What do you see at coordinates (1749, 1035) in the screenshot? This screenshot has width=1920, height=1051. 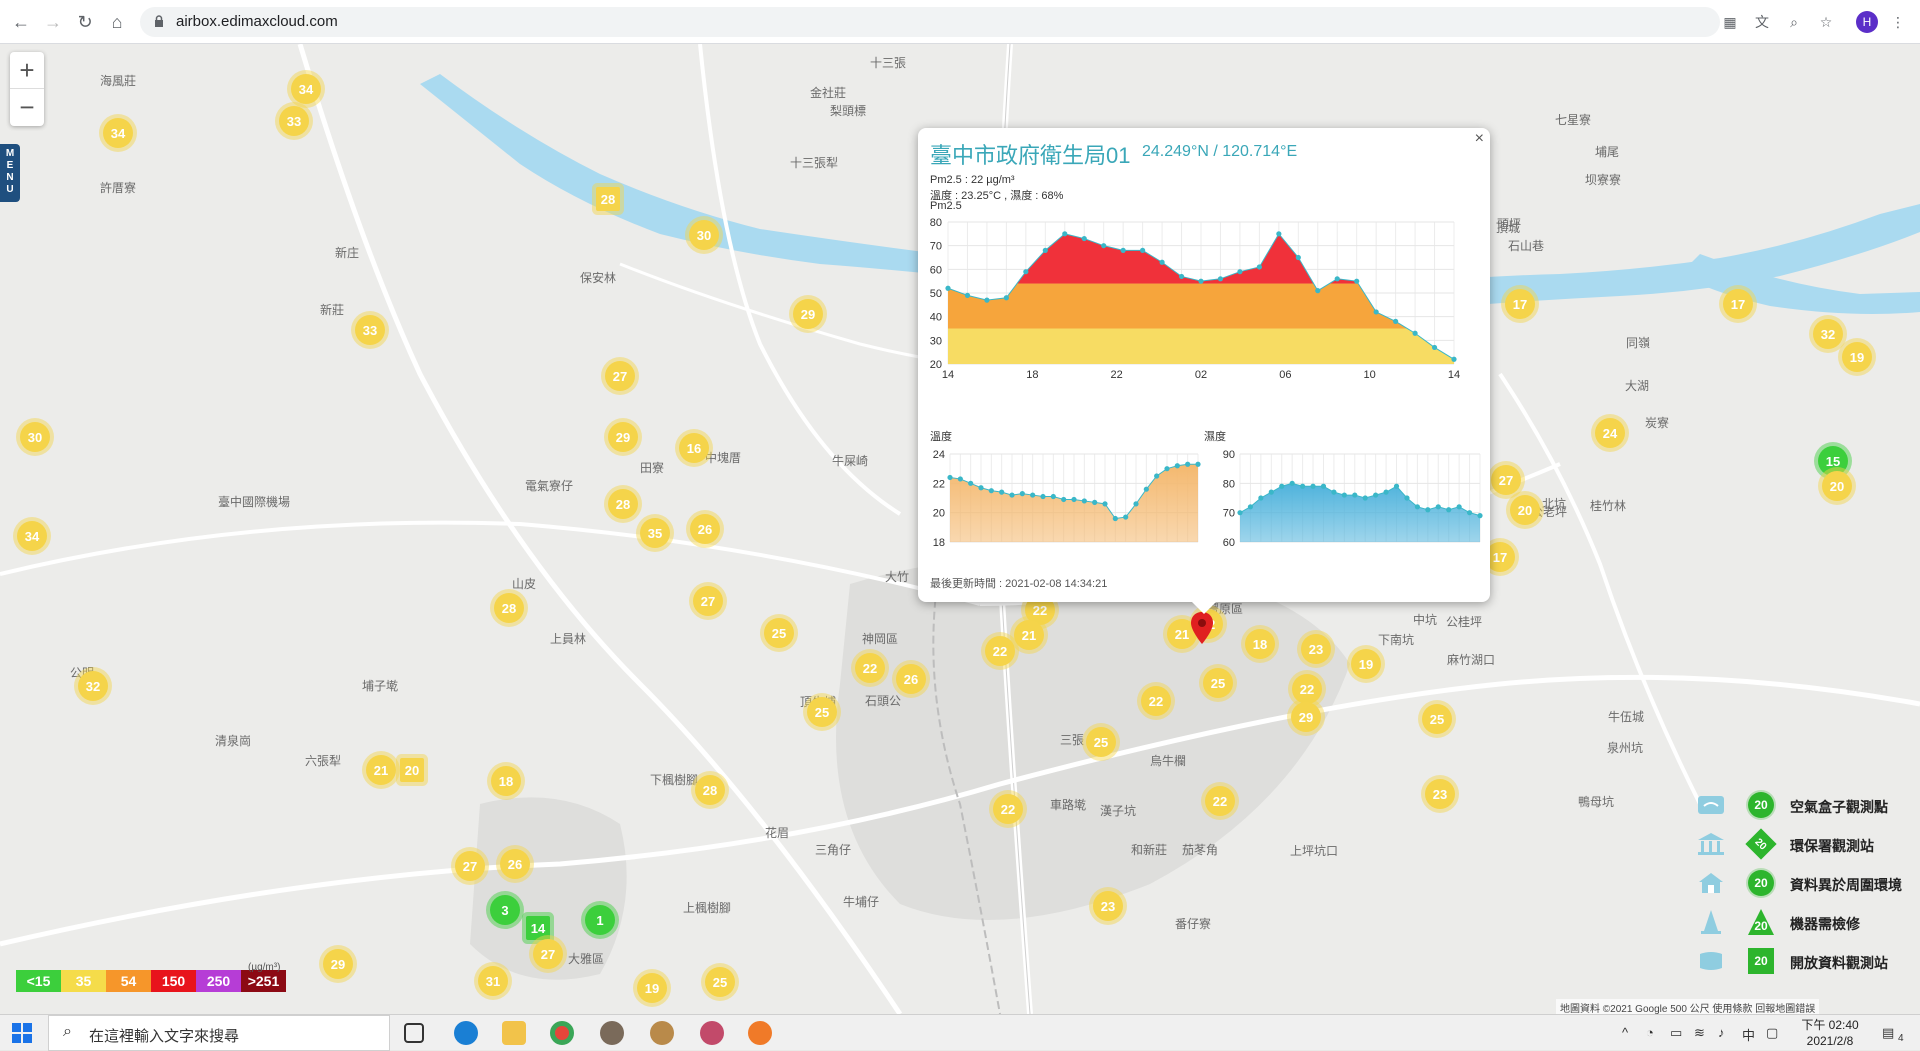 I see `ime-indicator: 中` at bounding box center [1749, 1035].